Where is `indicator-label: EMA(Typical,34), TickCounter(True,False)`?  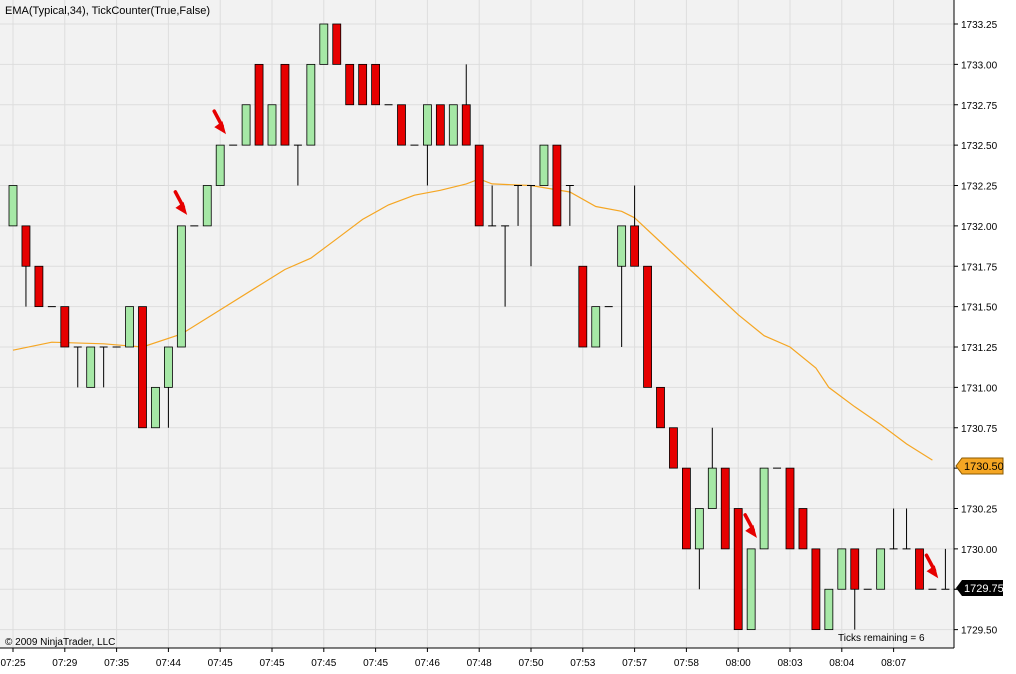 indicator-label: EMA(Typical,34), TickCounter(True,False) is located at coordinates (107, 11).